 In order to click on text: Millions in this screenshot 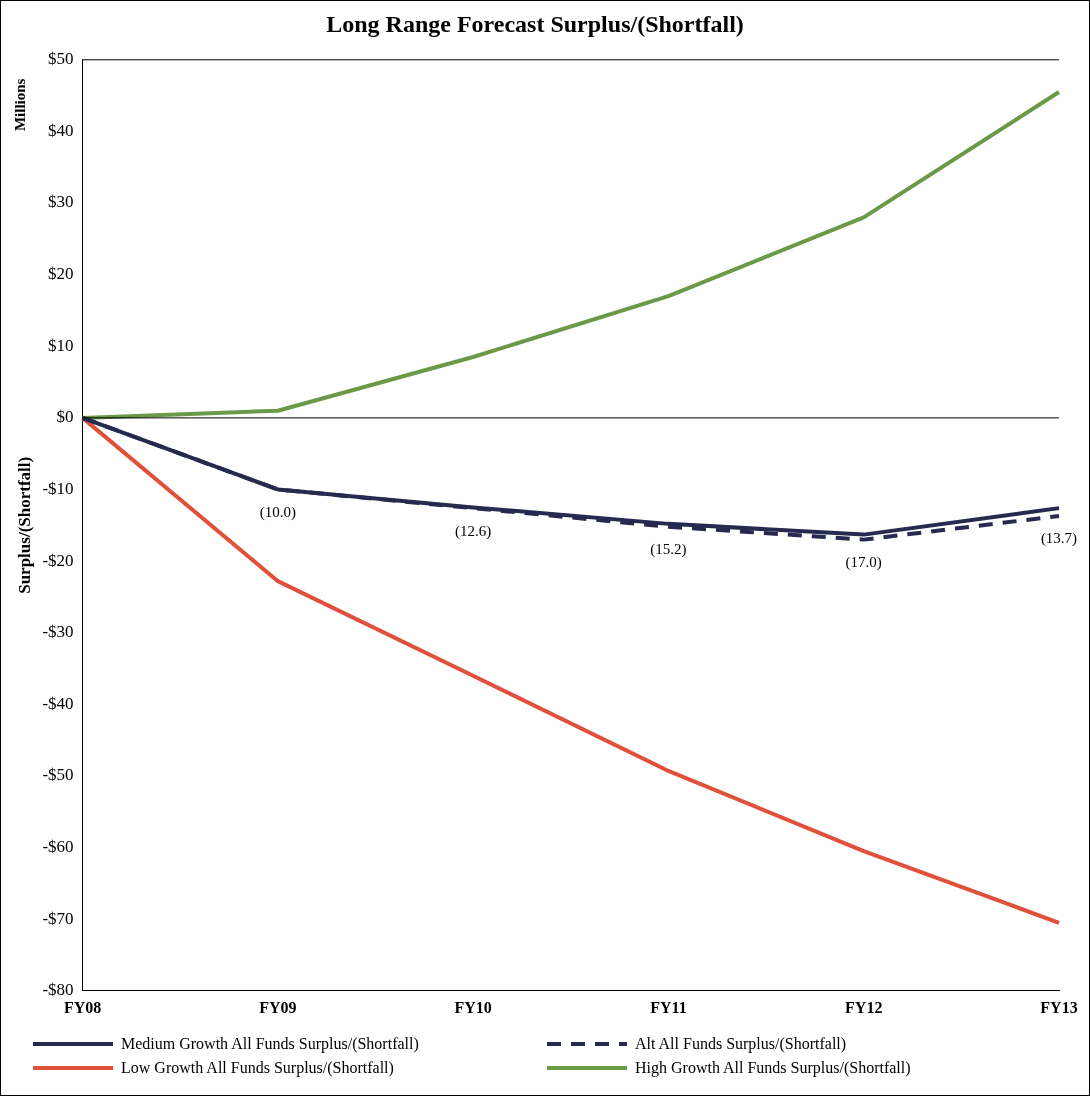, I will do `click(19, 105)`.